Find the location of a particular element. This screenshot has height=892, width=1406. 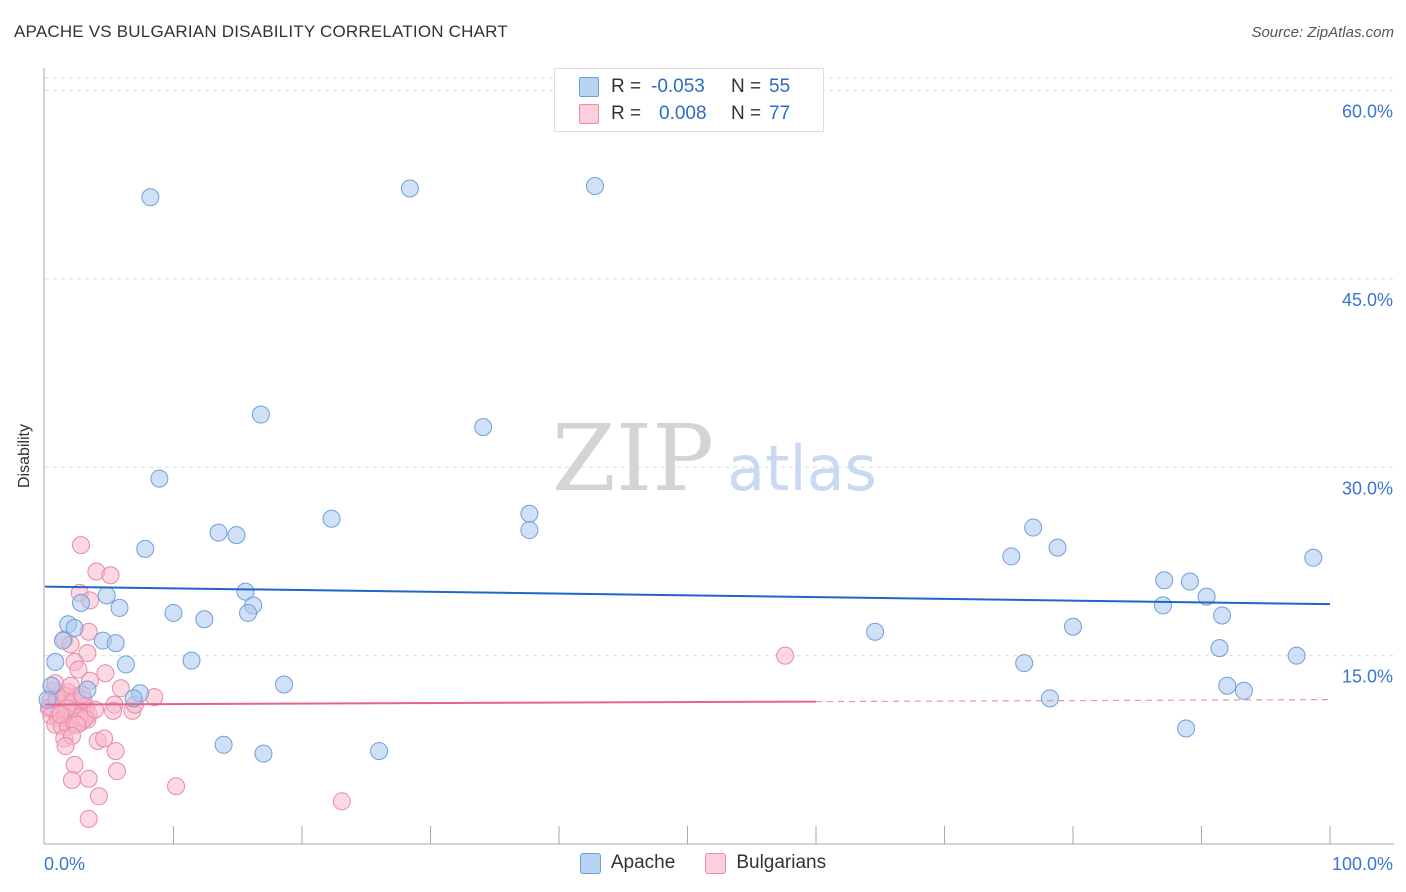

legend-row-apache: R = -0.053 N = 55 is located at coordinates (684, 87).